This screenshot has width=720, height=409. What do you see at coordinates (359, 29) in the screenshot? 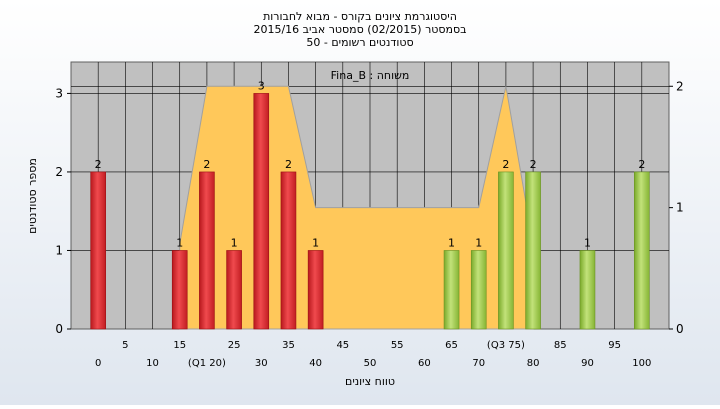
I see `chart-title-line-2: בסמסטר (02/2015) סמסטר אביב 2015/16` at bounding box center [359, 29].